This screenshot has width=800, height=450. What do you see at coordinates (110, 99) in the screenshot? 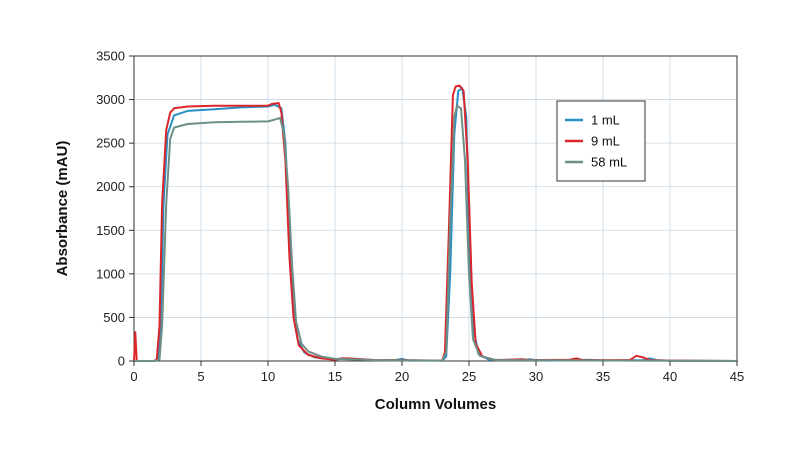
I see `y-tick-label: 3000` at bounding box center [110, 99].